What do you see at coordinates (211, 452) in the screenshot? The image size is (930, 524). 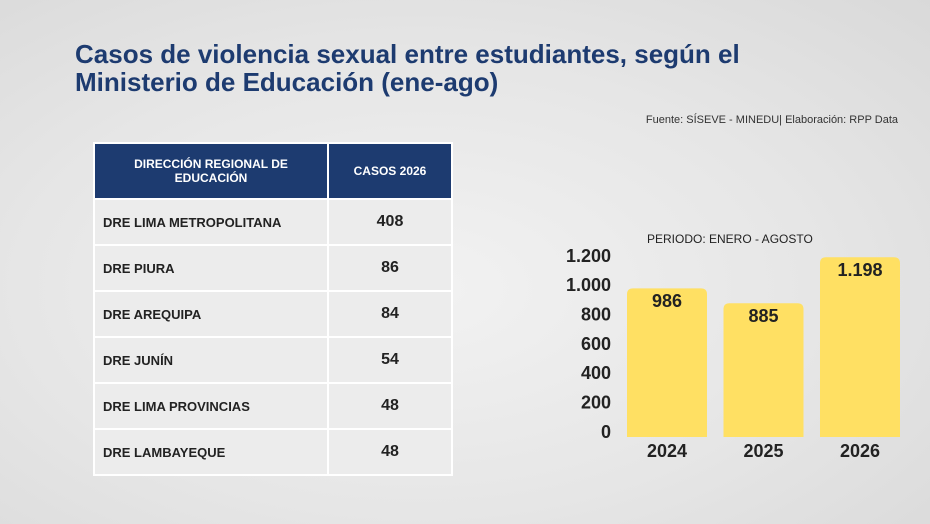 I see `cell: DRE LAMBAYEQUE` at bounding box center [211, 452].